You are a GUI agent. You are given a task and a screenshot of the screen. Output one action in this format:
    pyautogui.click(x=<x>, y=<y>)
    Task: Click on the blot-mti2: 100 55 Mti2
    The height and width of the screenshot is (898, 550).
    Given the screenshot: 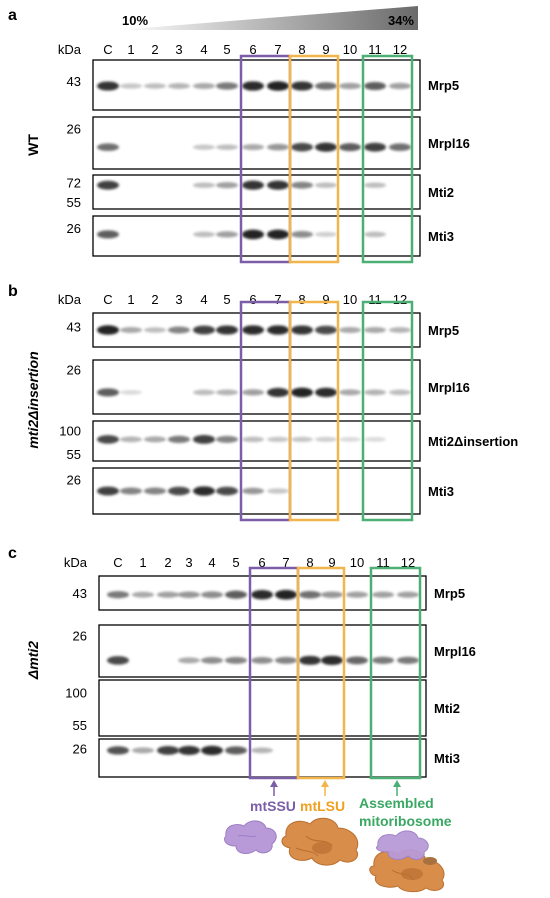 What is the action you would take?
    pyautogui.click(x=262, y=708)
    